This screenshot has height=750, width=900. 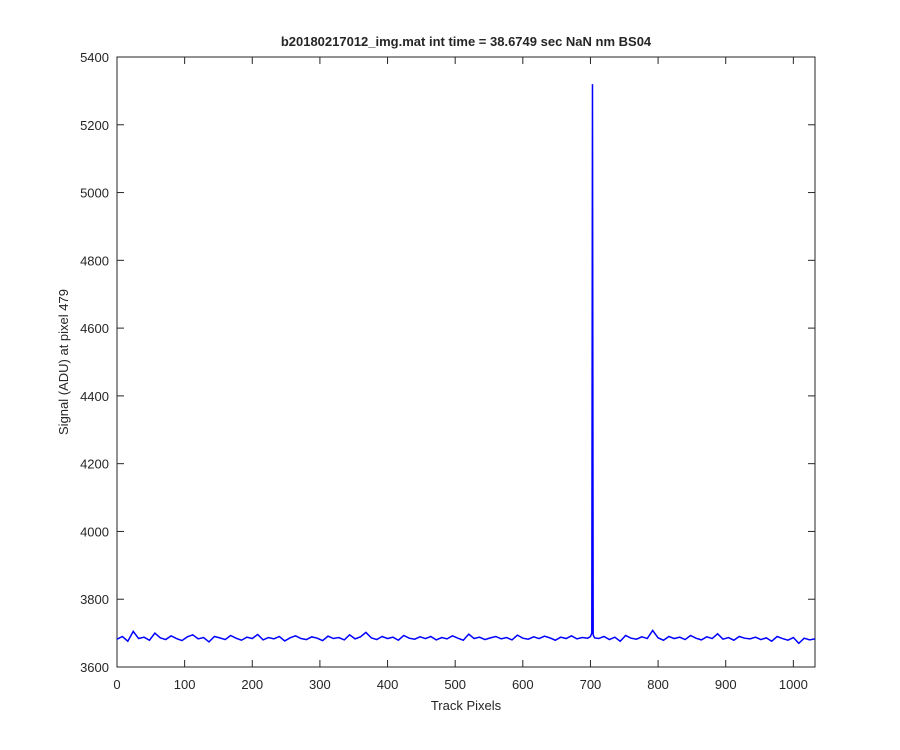 I want to click on x-tick-label: 500, so click(x=455, y=684).